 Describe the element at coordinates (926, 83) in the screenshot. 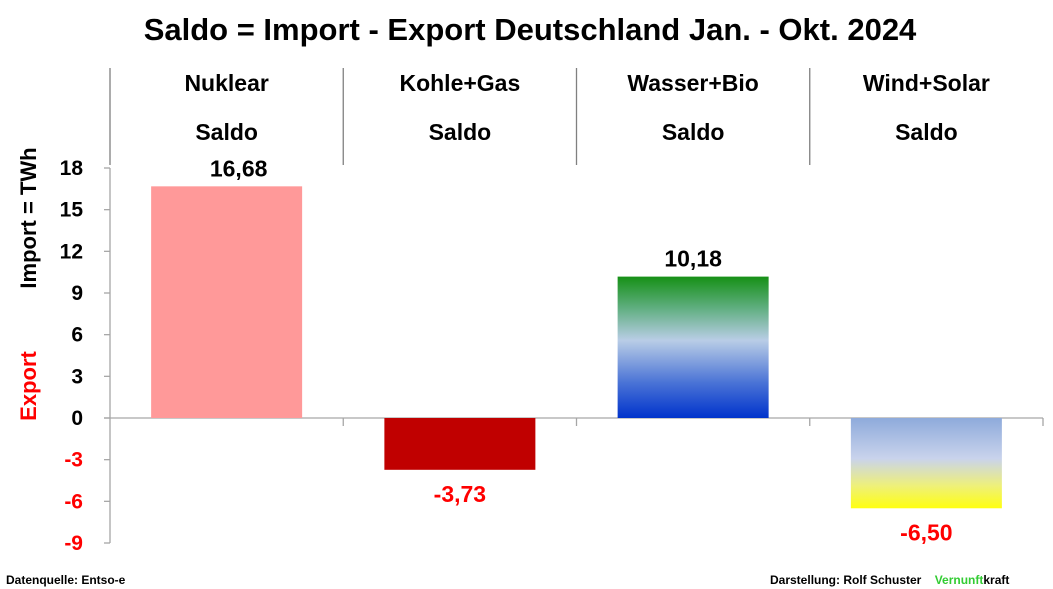

I see `category-label: Wind+Solar` at that location.